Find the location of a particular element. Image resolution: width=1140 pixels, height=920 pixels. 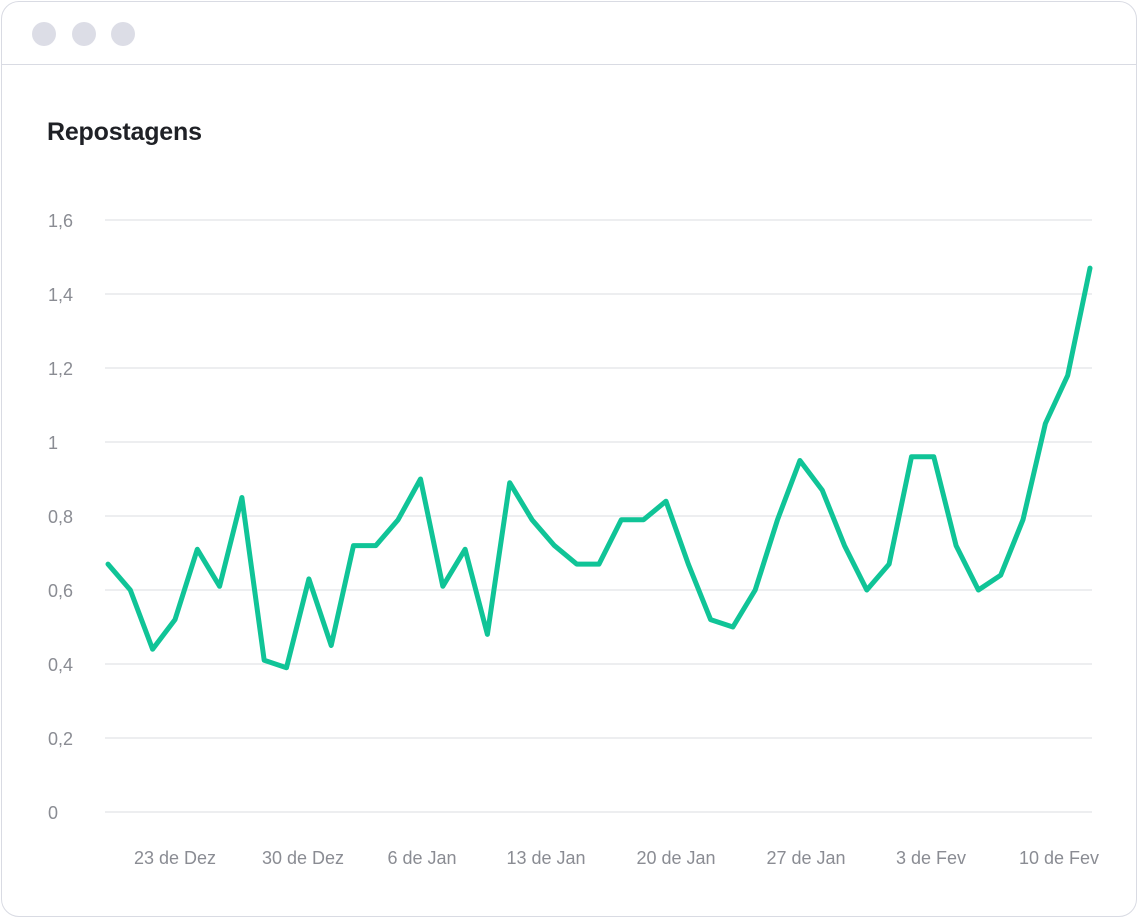

y-tick-label: 0,8 is located at coordinates (60, 517).